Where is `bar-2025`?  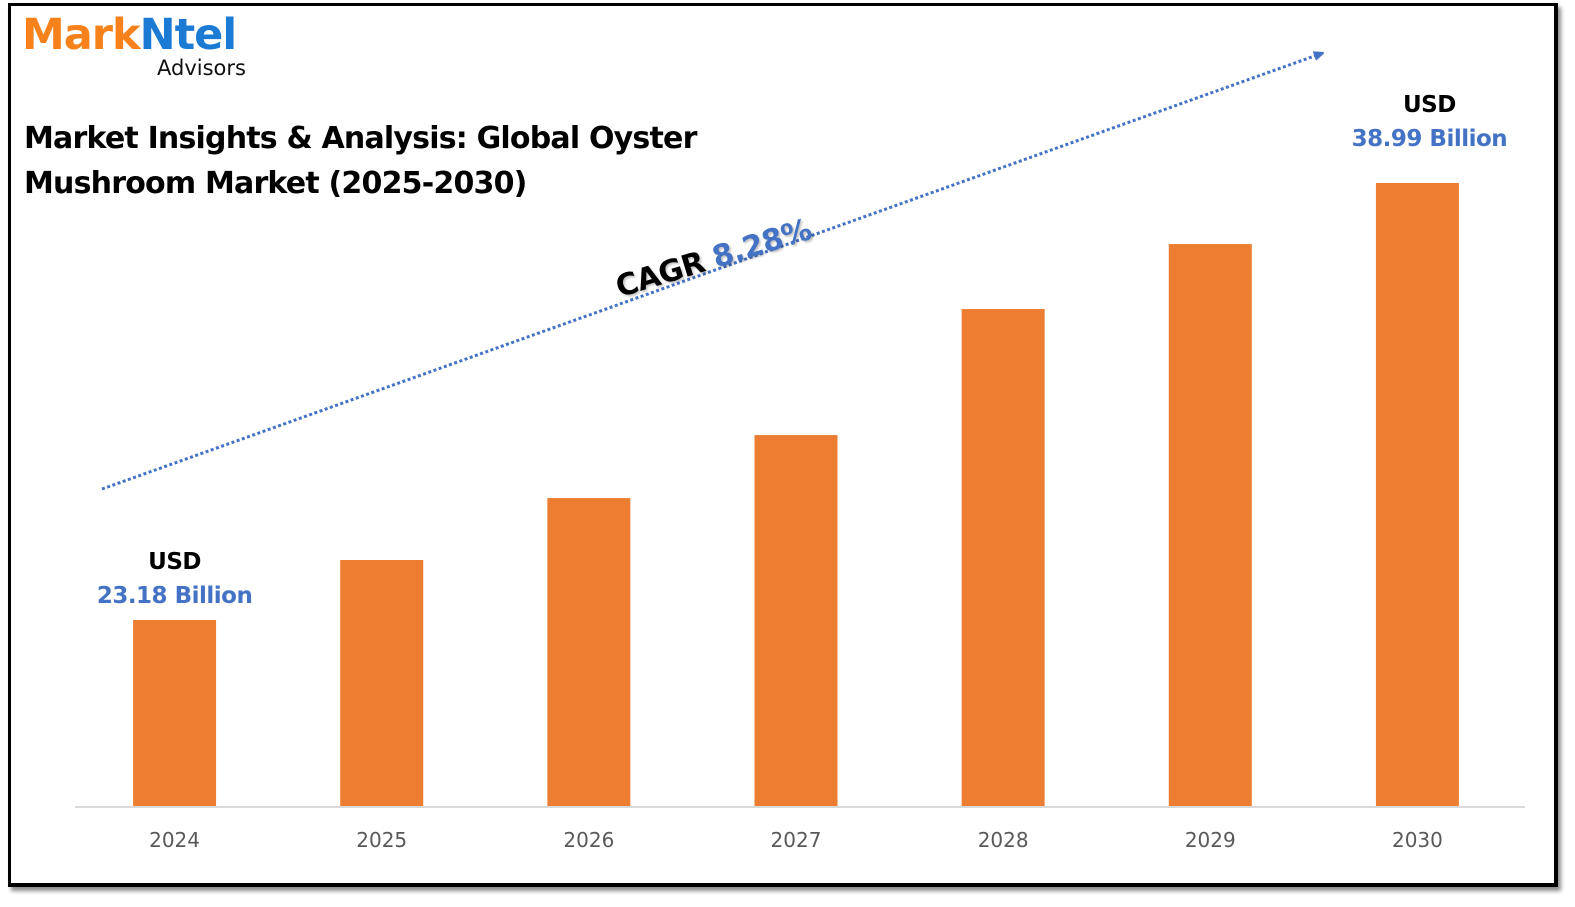
bar-2025 is located at coordinates (382, 683).